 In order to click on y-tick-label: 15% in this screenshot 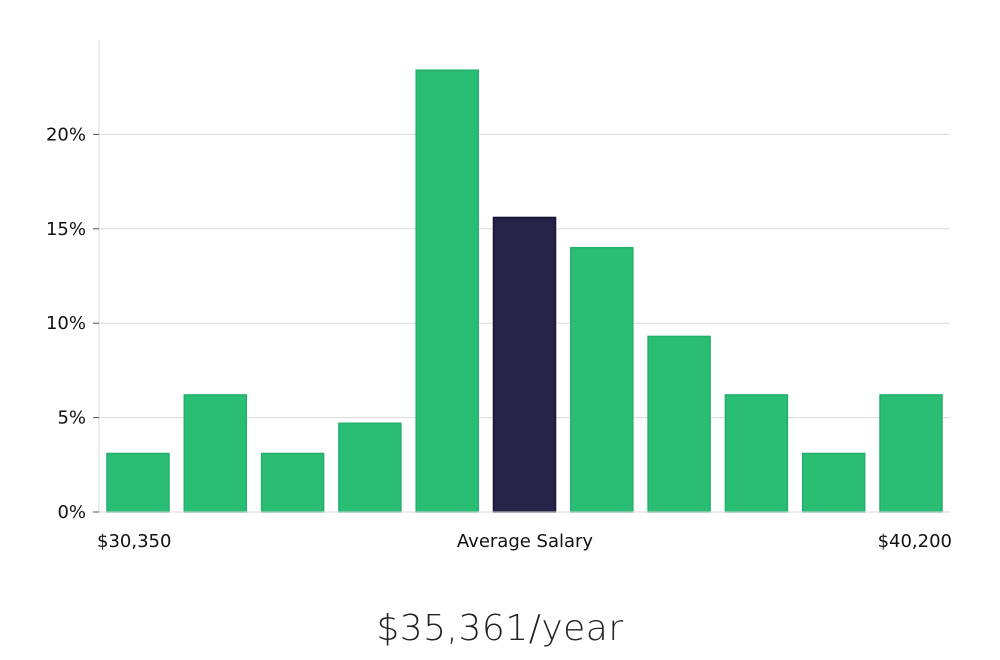, I will do `click(66, 229)`.